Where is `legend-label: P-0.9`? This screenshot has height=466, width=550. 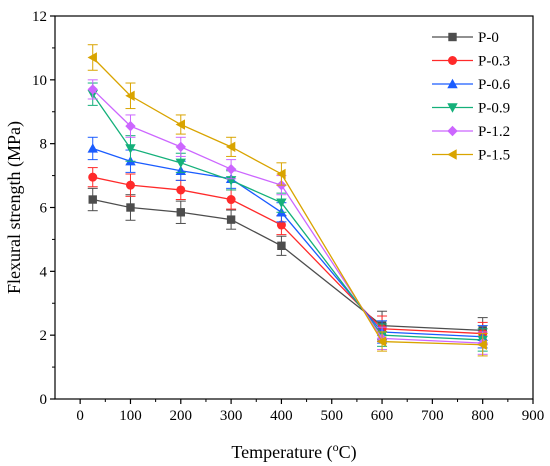
legend-label: P-0.9 is located at coordinates (494, 109).